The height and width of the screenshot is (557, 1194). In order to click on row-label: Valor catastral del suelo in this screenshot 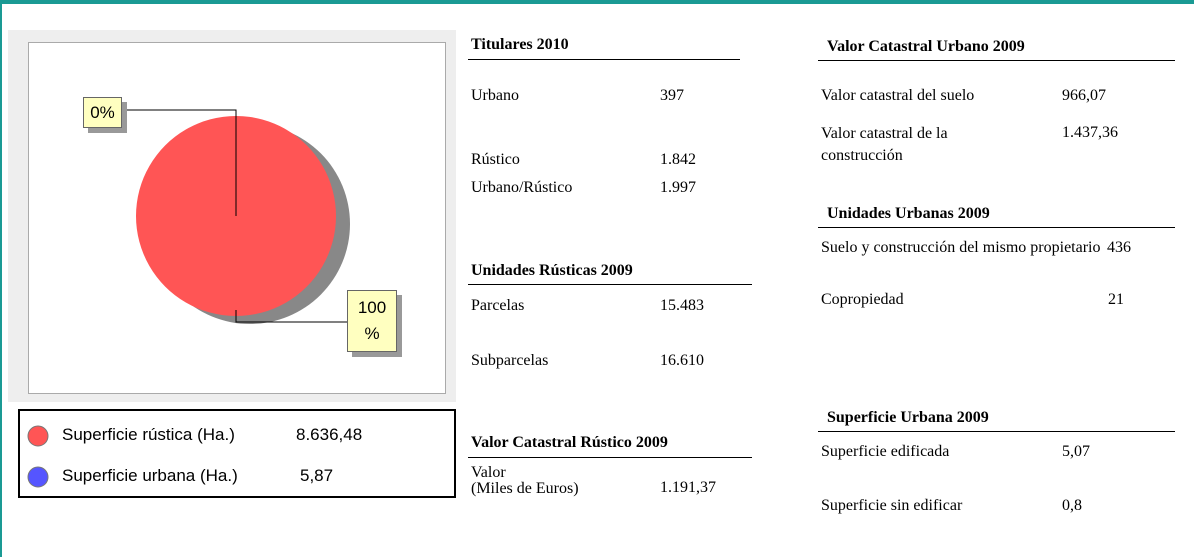, I will do `click(898, 95)`.